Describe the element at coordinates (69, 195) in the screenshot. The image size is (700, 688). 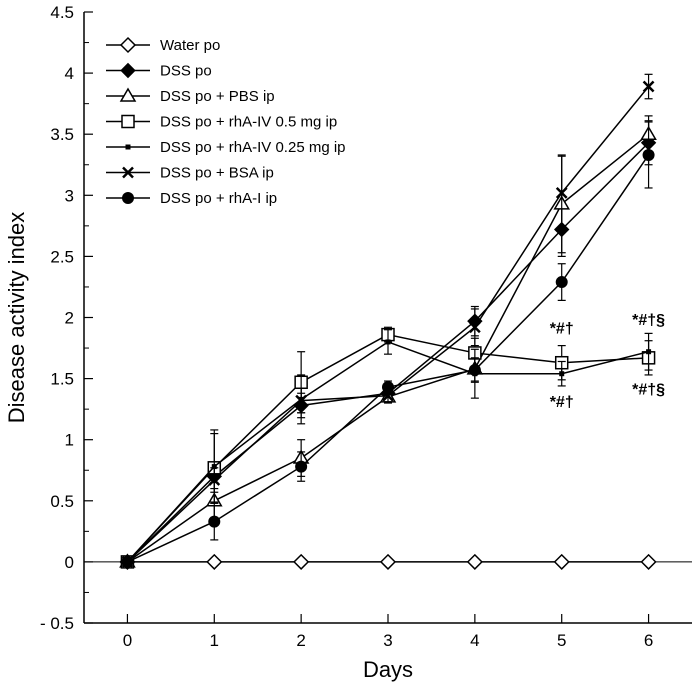
I see `y-tick-label: 3` at that location.